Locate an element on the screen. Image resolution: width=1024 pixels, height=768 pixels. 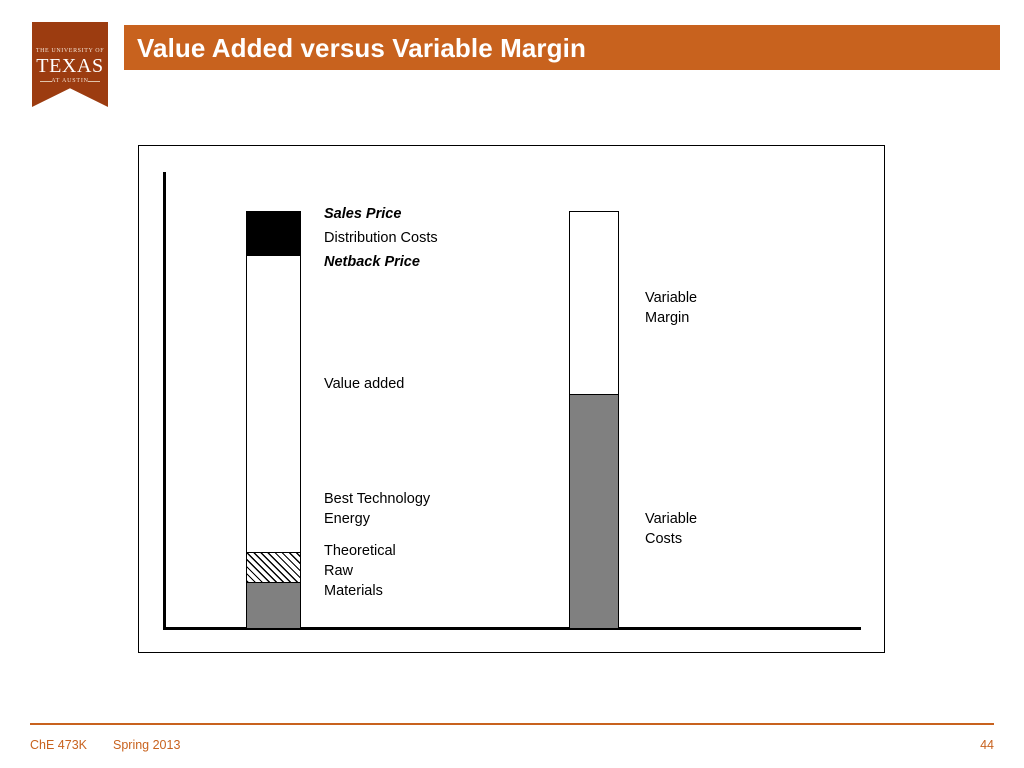
bar-value-added-breakdown is located at coordinates (273, 420).